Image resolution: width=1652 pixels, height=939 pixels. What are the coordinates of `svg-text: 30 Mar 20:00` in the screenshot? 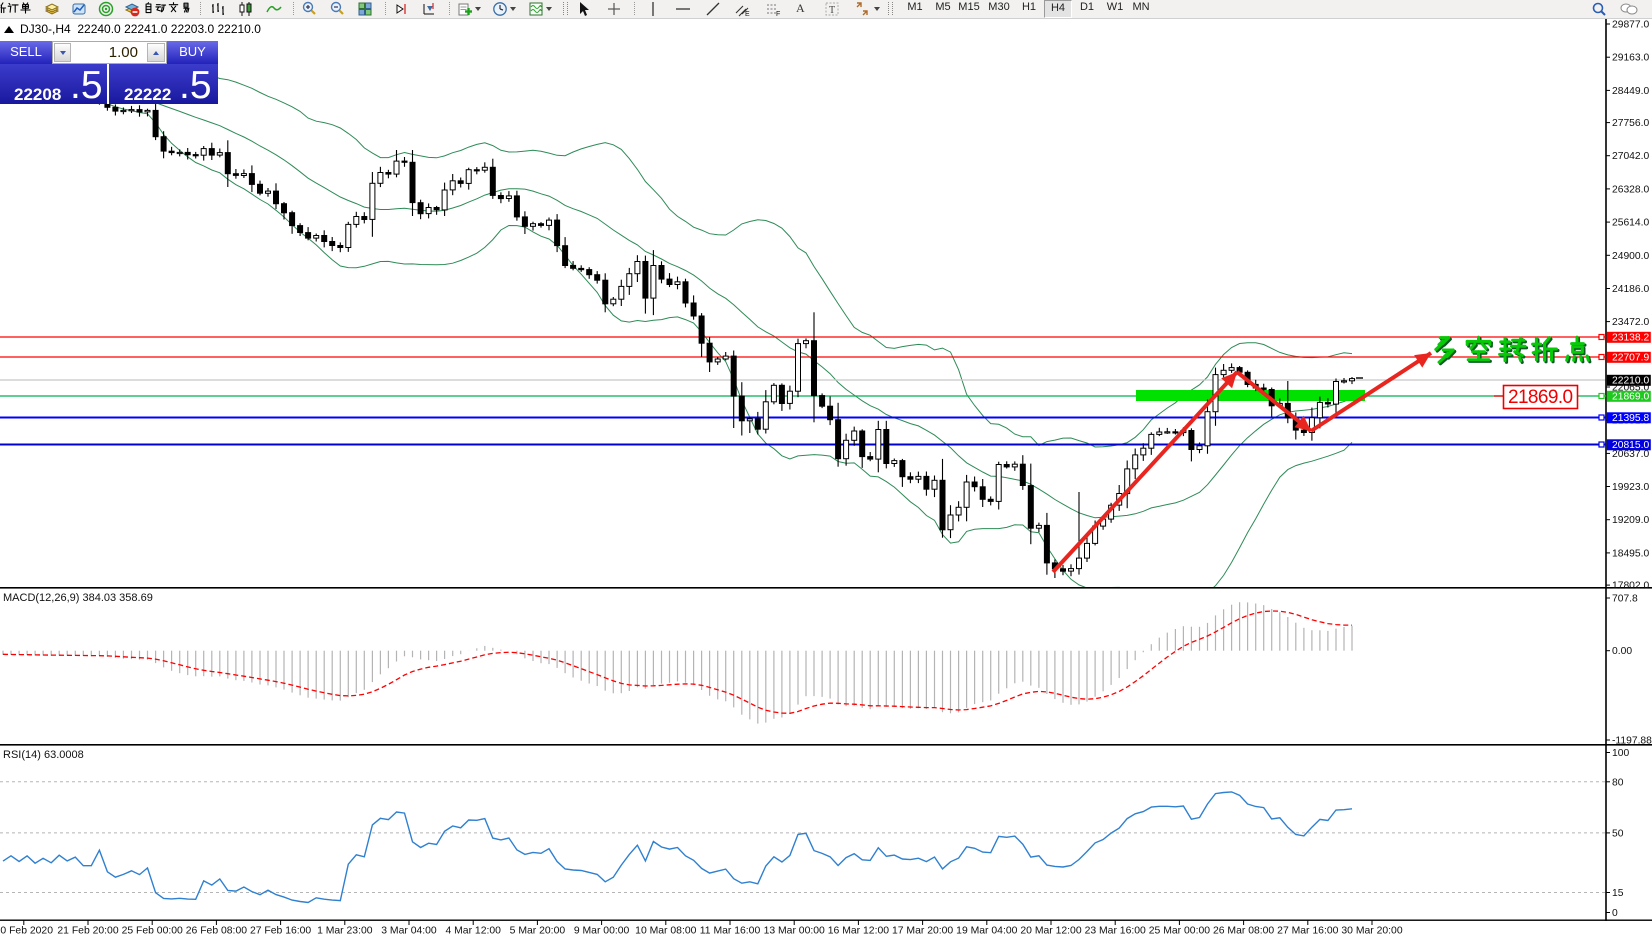 It's located at (1371, 931).